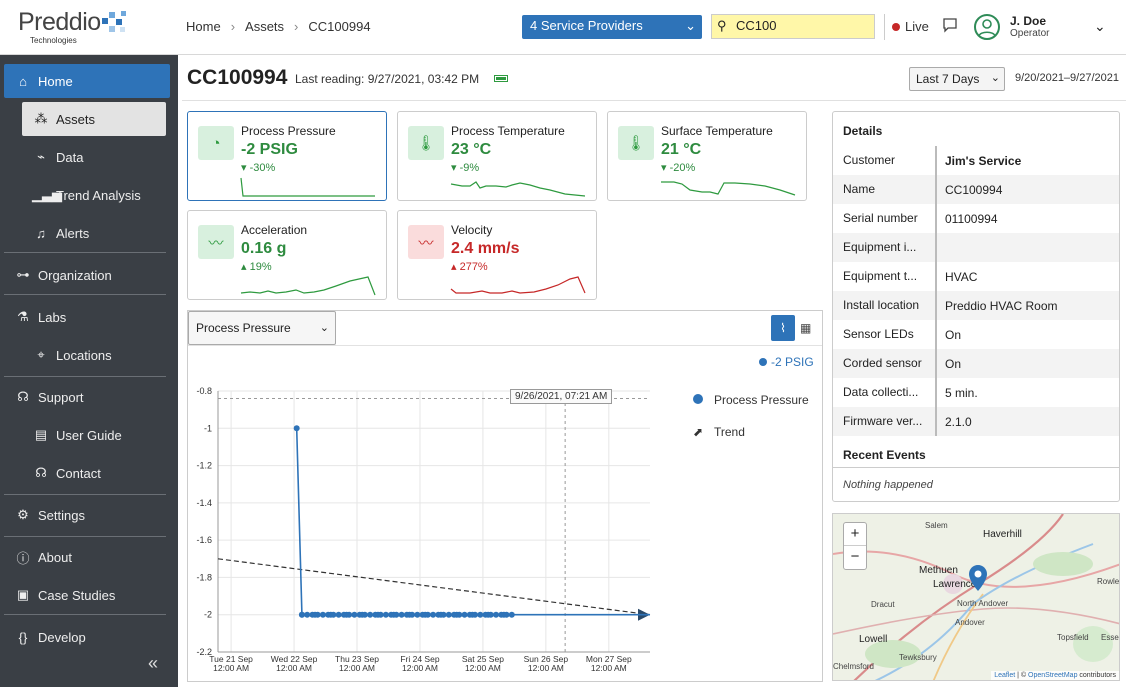 The image size is (1126, 687). What do you see at coordinates (497, 156) in the screenshot?
I see `metric-card-process-temperature: 🌡 Process Temperature 23 °C ▾ -9%` at bounding box center [497, 156].